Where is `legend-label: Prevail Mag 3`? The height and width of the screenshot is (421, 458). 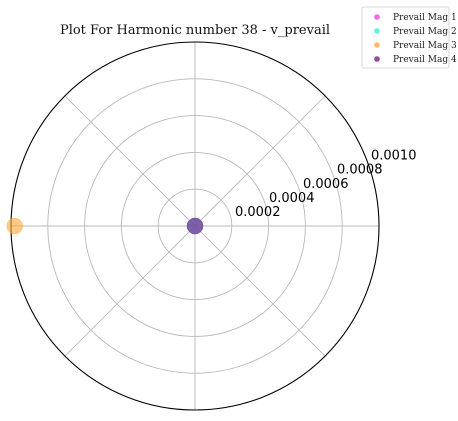 legend-label: Prevail Mag 3 is located at coordinates (425, 46).